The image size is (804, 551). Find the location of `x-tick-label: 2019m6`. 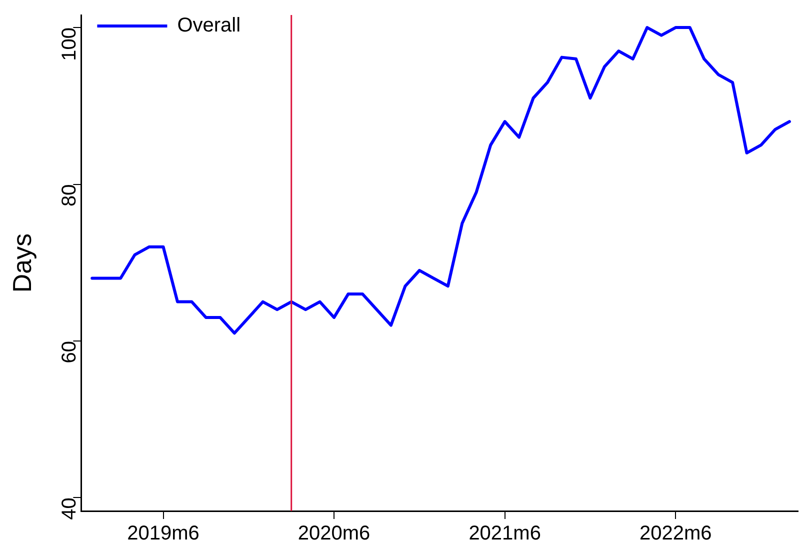

x-tick-label: 2019m6 is located at coordinates (163, 533).